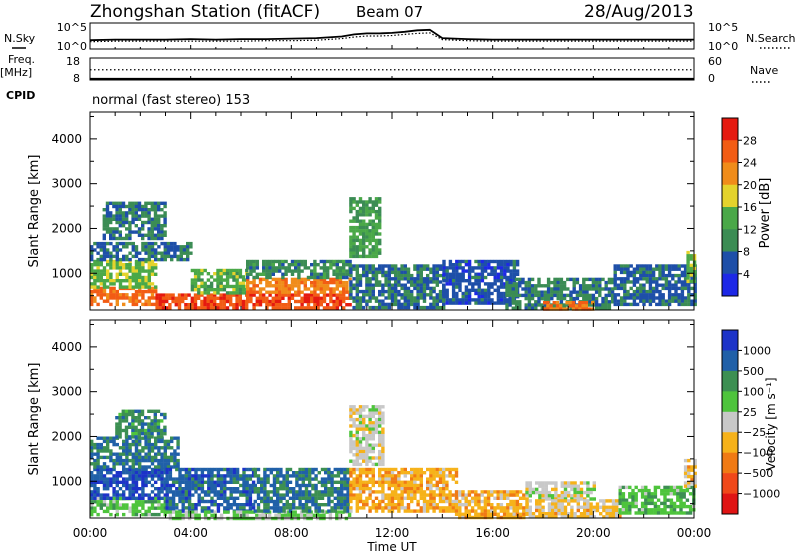  I want to click on colorbar-tick-label: 4, so click(746, 274).